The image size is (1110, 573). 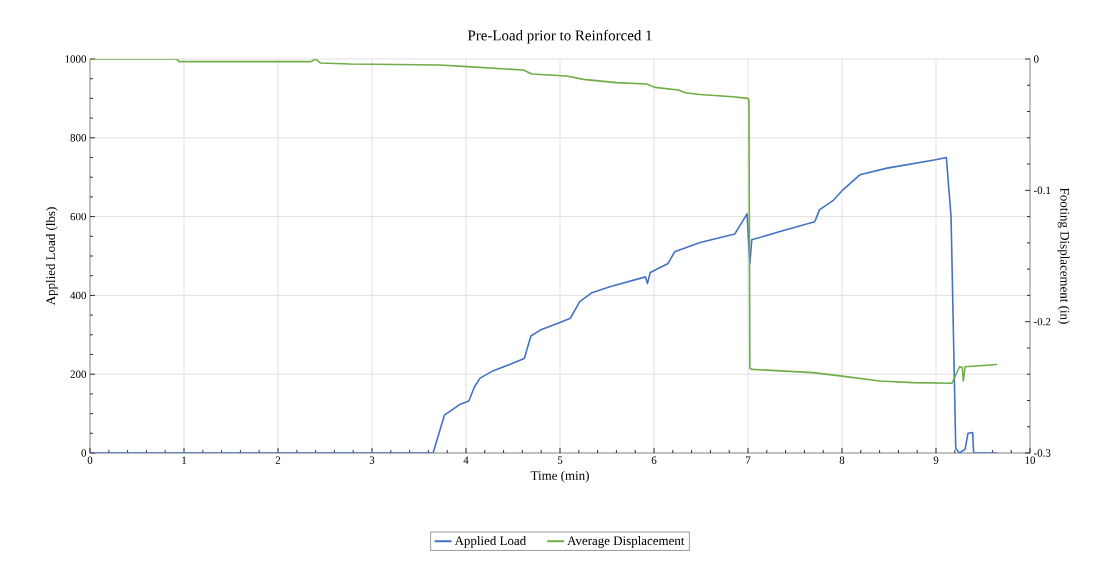 I want to click on y2-tick-label: 0, so click(x=1036, y=59).